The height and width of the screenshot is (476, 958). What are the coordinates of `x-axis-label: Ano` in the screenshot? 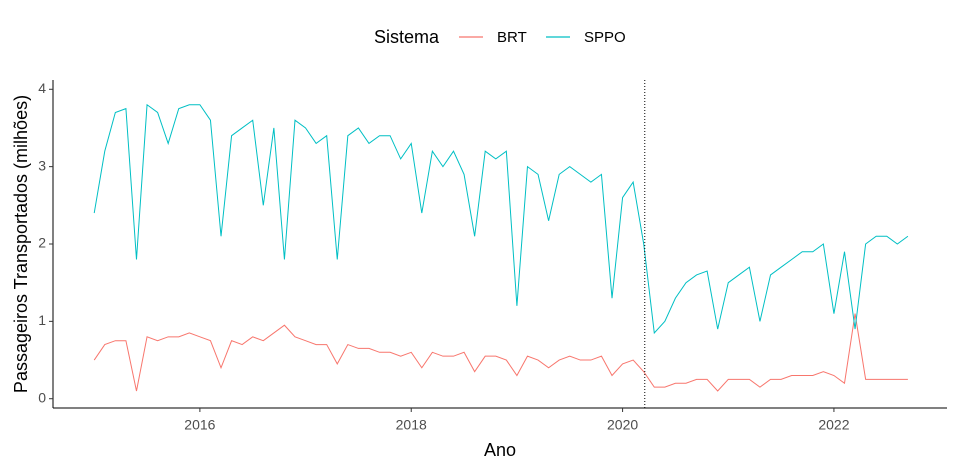 It's located at (500, 450).